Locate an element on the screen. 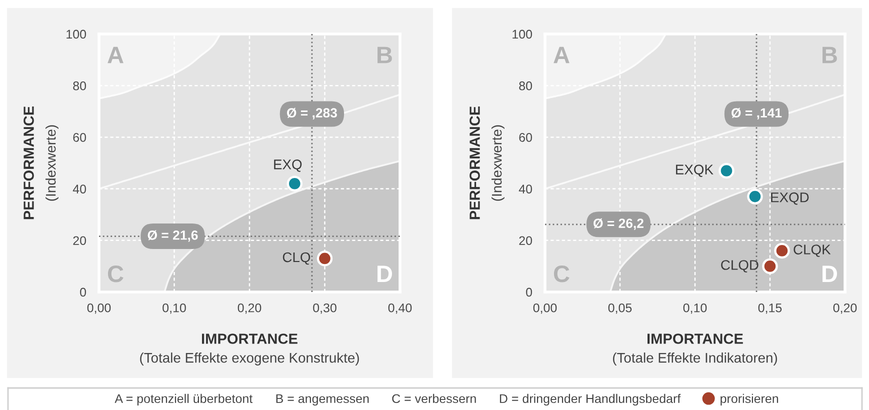 The image size is (869, 410). ref-line-label: Ø = ,141 is located at coordinates (757, 114).